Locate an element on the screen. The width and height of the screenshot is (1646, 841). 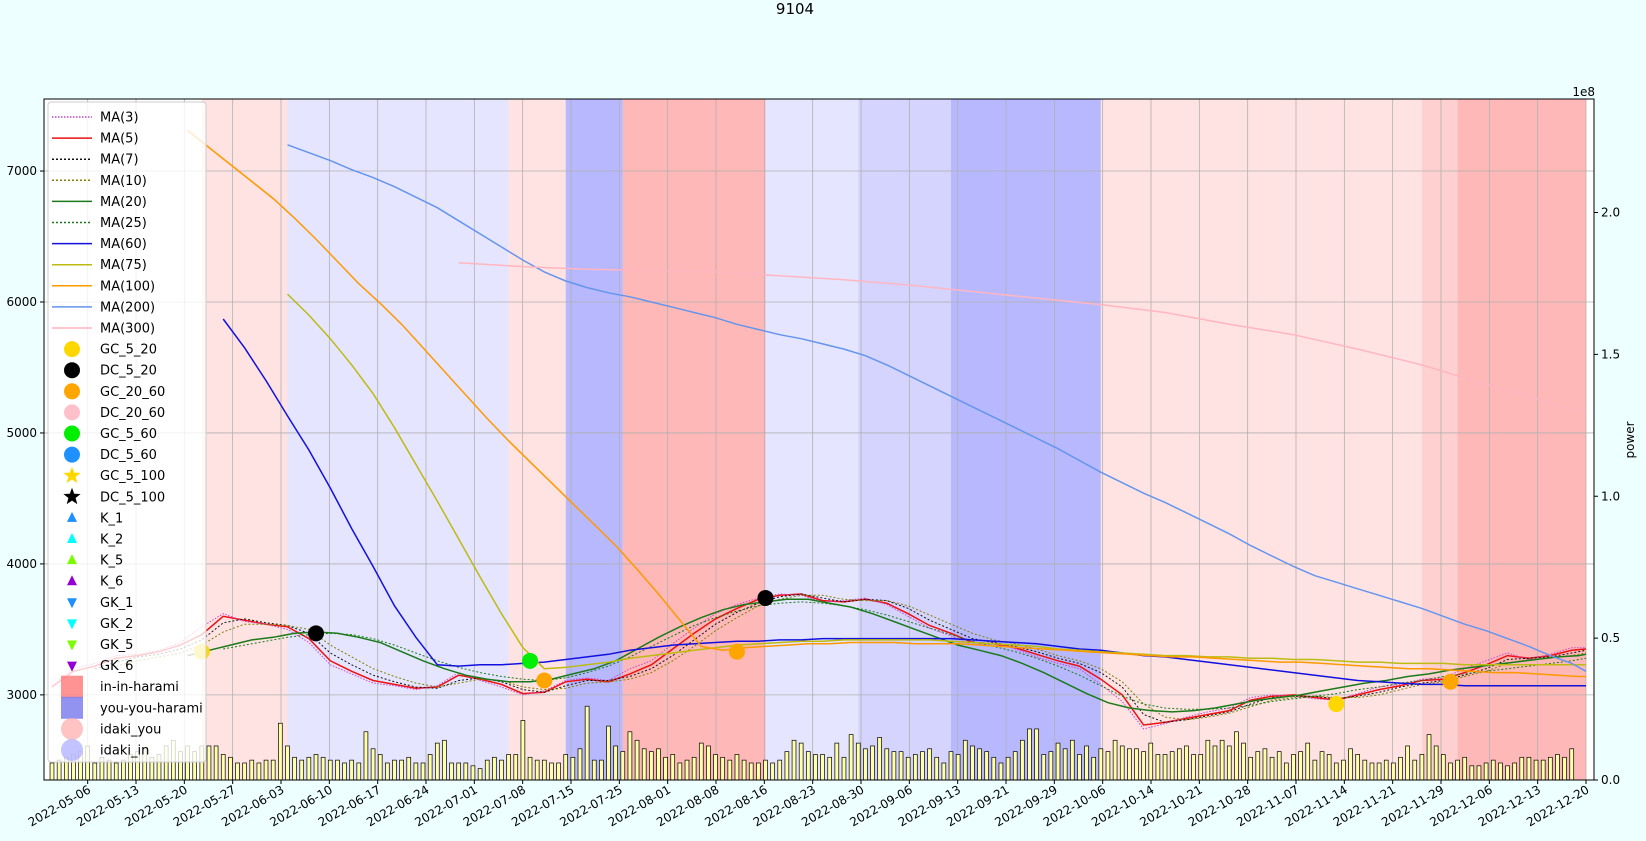
right-axis-label: power is located at coordinates (1630, 439).